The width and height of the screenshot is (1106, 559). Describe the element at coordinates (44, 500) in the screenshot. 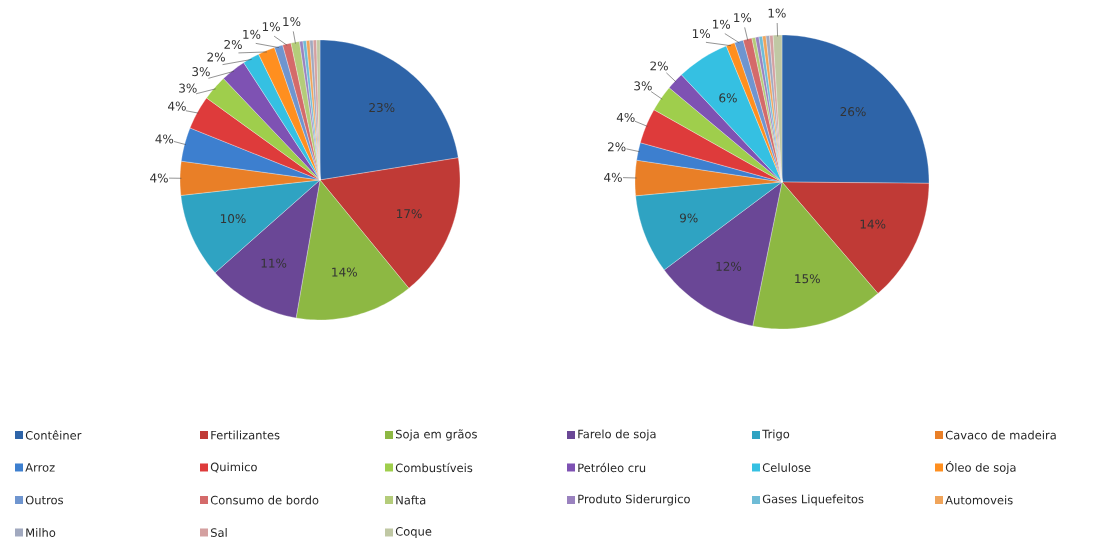

I see `legend-label: Outros` at that location.